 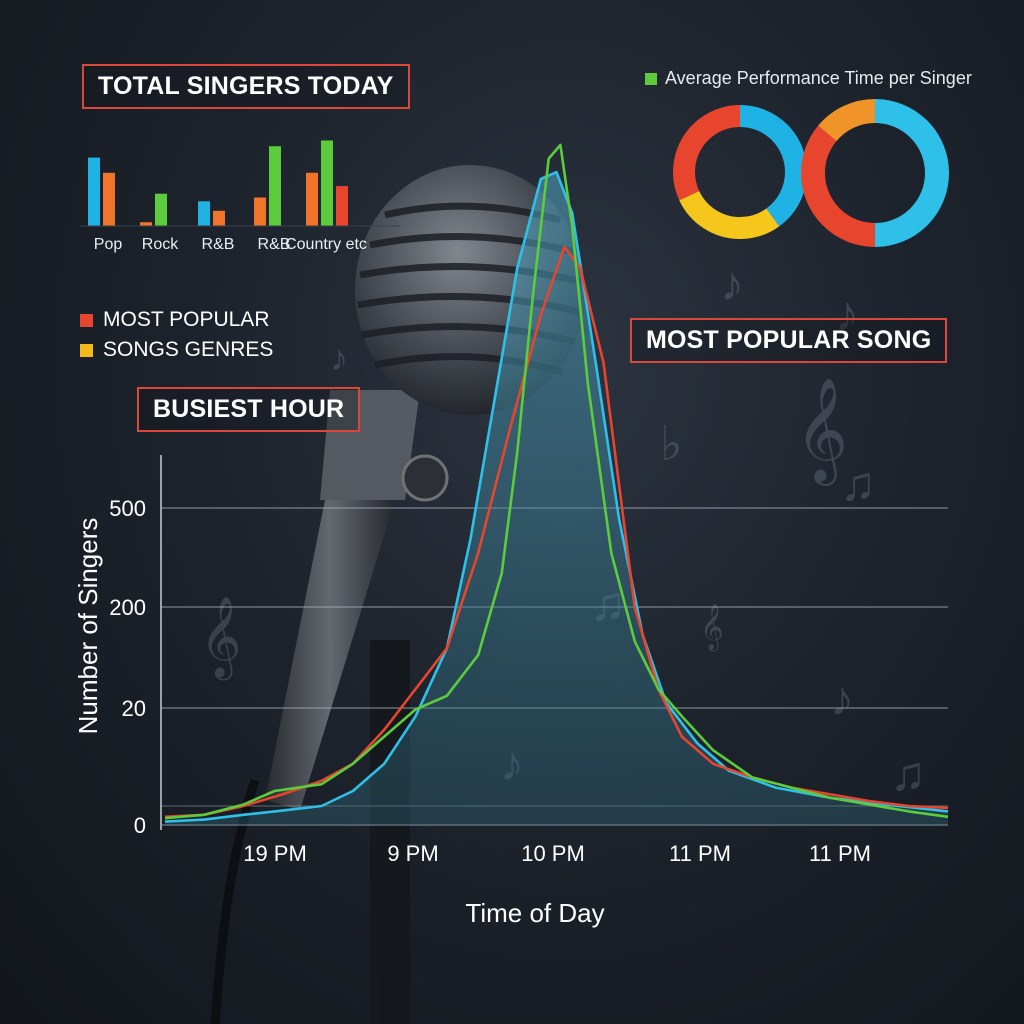 What do you see at coordinates (712, 628) in the screenshot?
I see `music-note-icon: 𝄞` at bounding box center [712, 628].